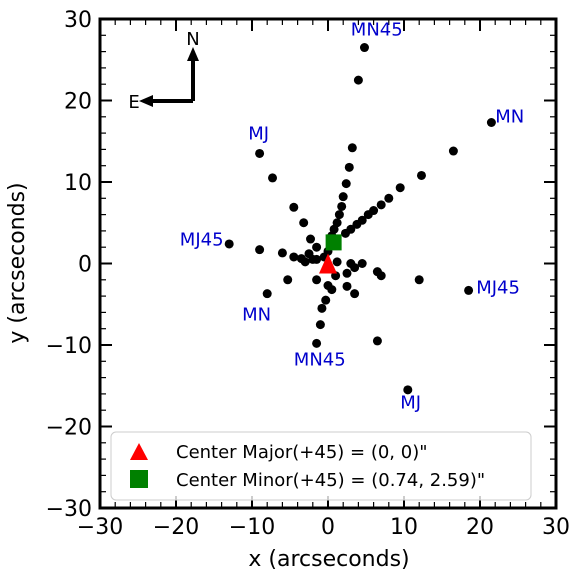 The height and width of the screenshot is (581, 581). Describe the element at coordinates (192, 39) in the screenshot. I see `compass-north-label: N` at that location.